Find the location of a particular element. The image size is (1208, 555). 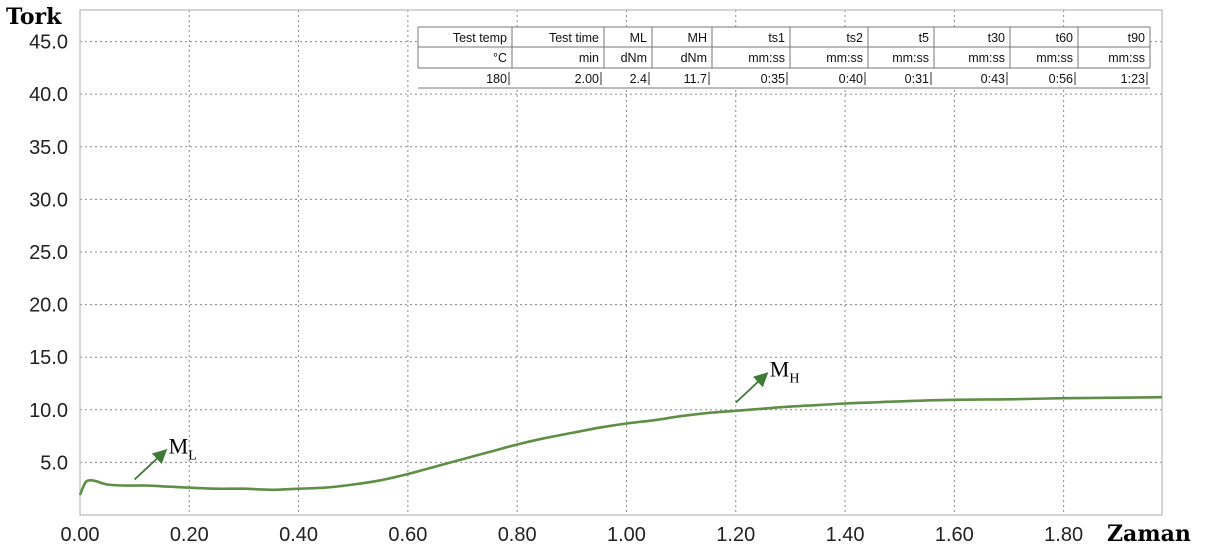

x-tick-label: 1.40 is located at coordinates (845, 535).